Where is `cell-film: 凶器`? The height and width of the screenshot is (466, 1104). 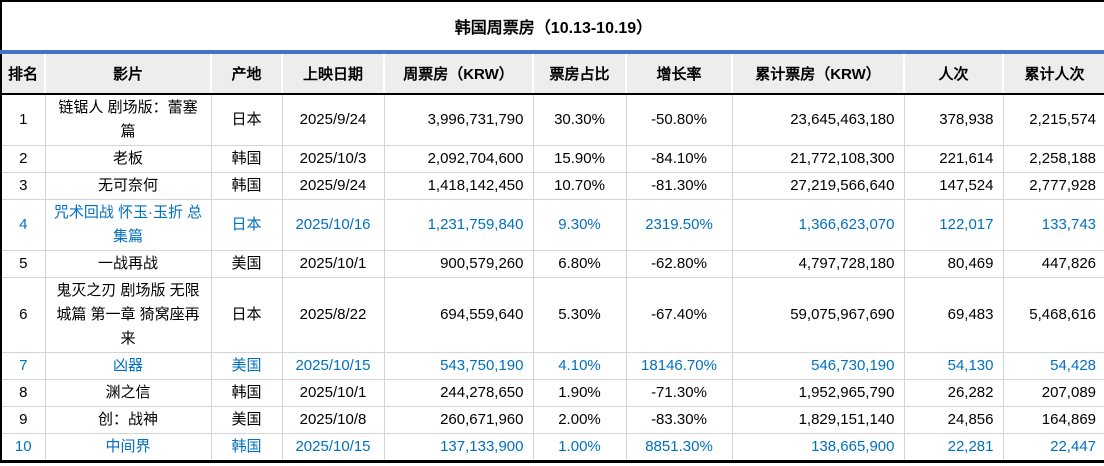
cell-film: 凶器 is located at coordinates (128, 366).